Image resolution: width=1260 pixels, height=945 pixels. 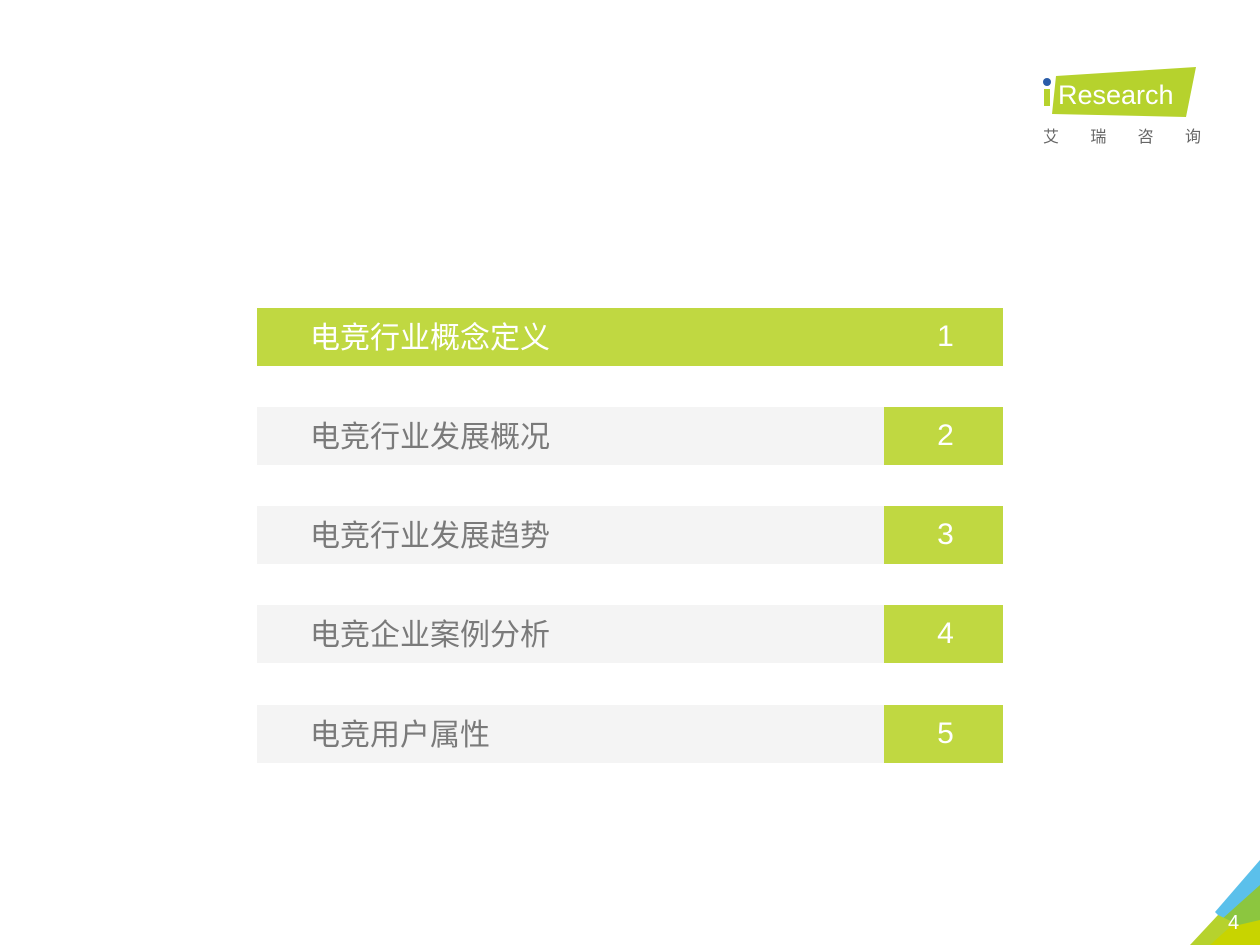 What do you see at coordinates (943, 436) in the screenshot?
I see `toc-item-number: 2` at bounding box center [943, 436].